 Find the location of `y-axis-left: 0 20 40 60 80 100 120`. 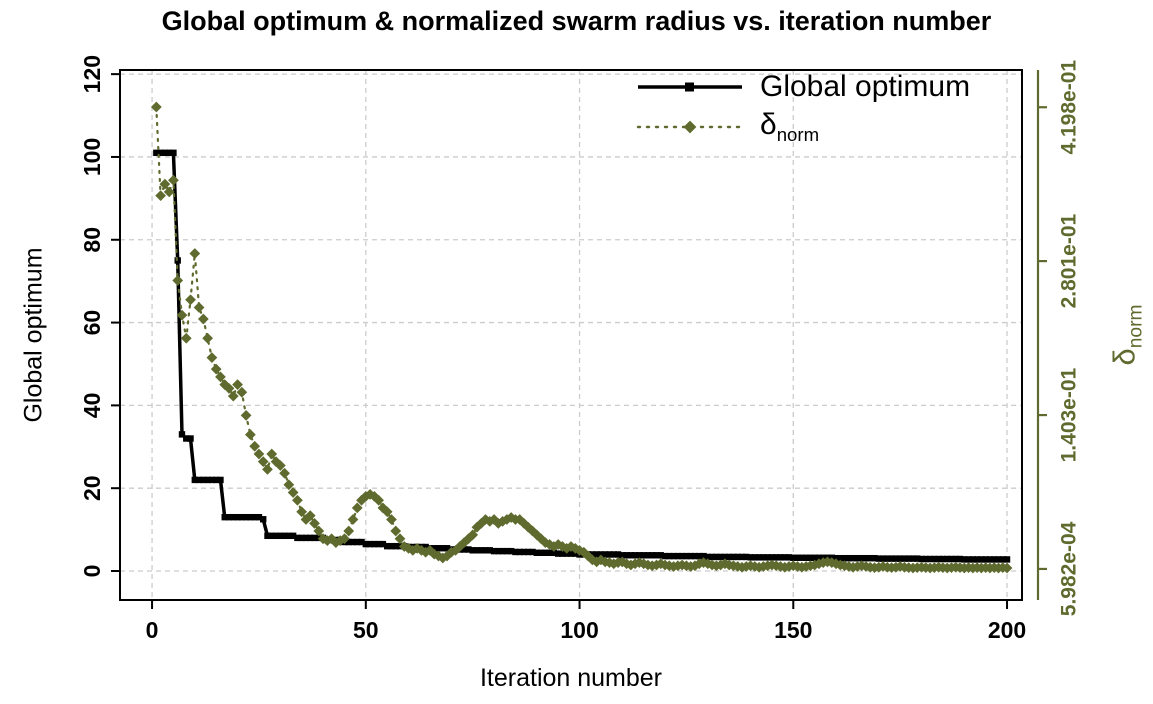

y-axis-left: 0 20 40 60 80 100 120 is located at coordinates (99, 316).